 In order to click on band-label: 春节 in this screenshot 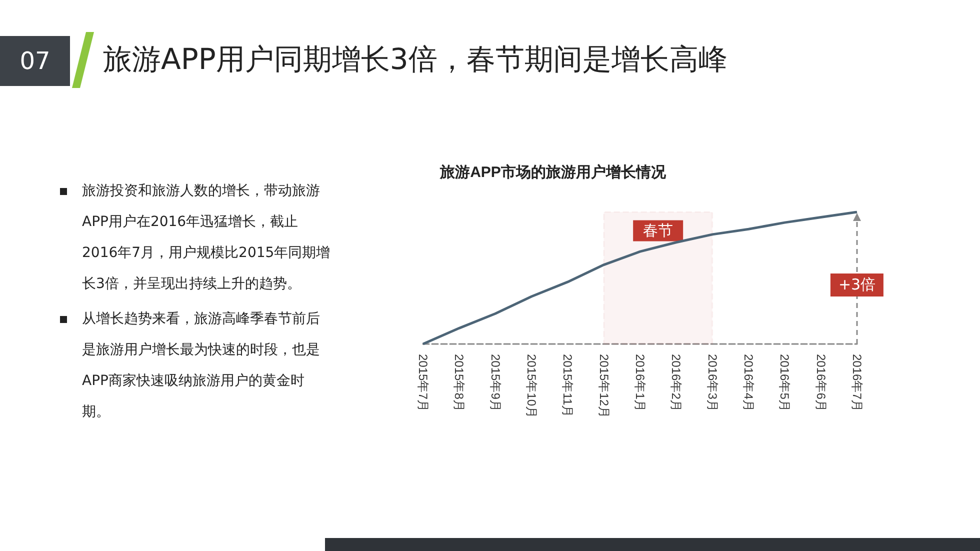, I will do `click(658, 231)`.